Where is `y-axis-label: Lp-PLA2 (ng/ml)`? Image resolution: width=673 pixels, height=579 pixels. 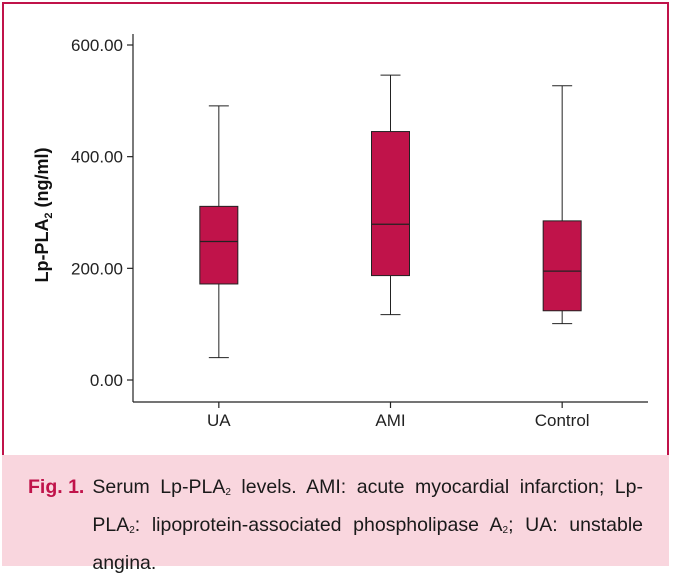
y-axis-label: Lp-PLA2 (ng/ml) is located at coordinates (43, 214).